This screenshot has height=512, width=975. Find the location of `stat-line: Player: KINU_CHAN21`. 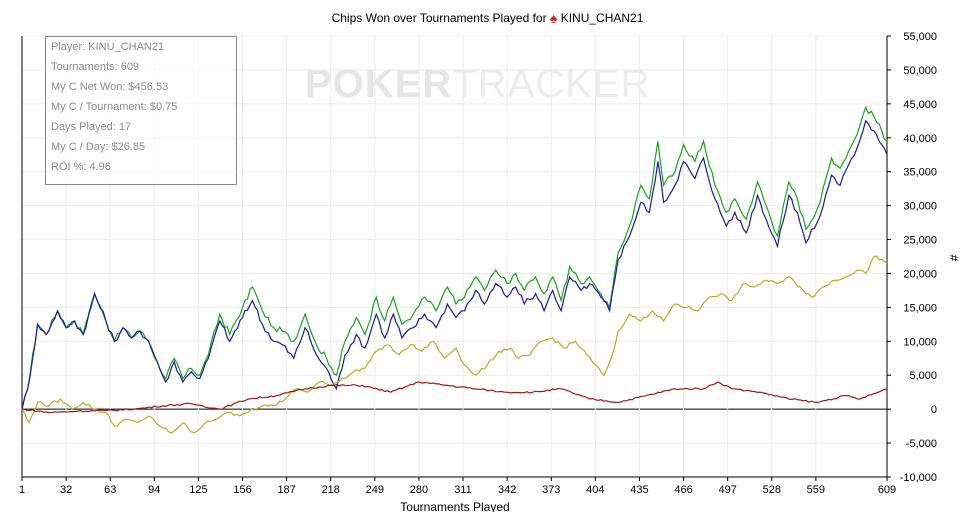

stat-line: Player: KINU_CHAN21 is located at coordinates (108, 47).